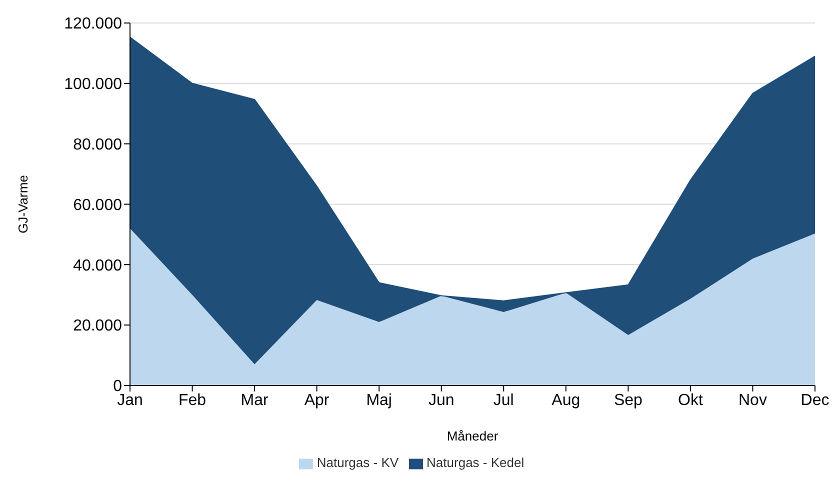 The height and width of the screenshot is (489, 837). What do you see at coordinates (192, 400) in the screenshot?
I see `x-tick-label: Feb` at bounding box center [192, 400].